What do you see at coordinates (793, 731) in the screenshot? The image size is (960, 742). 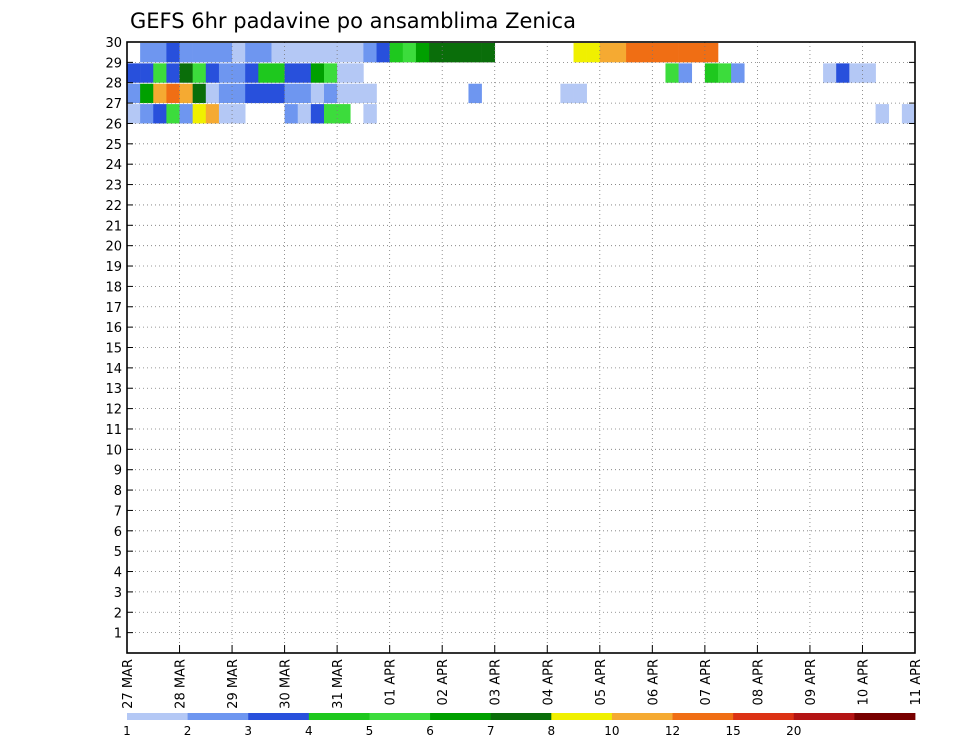 I see `colorbar-label: 20` at bounding box center [793, 731].